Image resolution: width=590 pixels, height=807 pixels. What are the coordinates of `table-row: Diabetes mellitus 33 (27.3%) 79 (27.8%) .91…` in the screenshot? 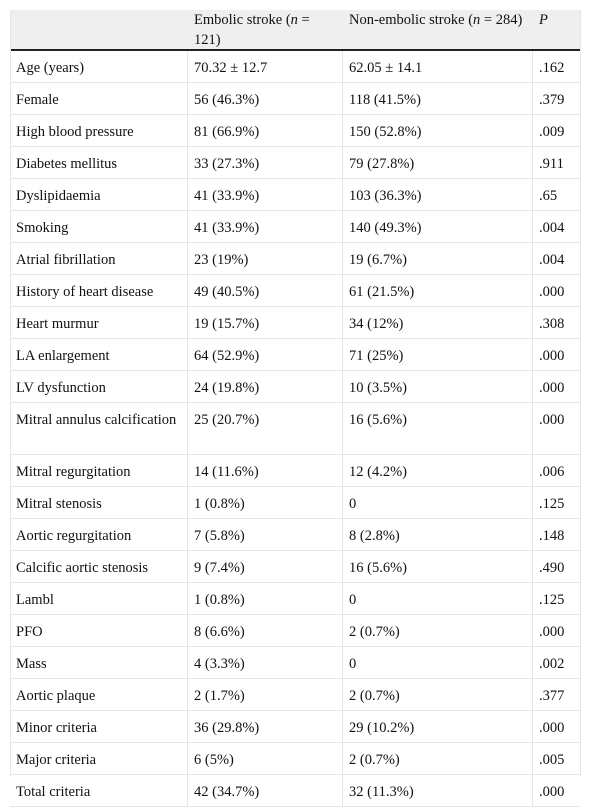 It's located at (295, 163).